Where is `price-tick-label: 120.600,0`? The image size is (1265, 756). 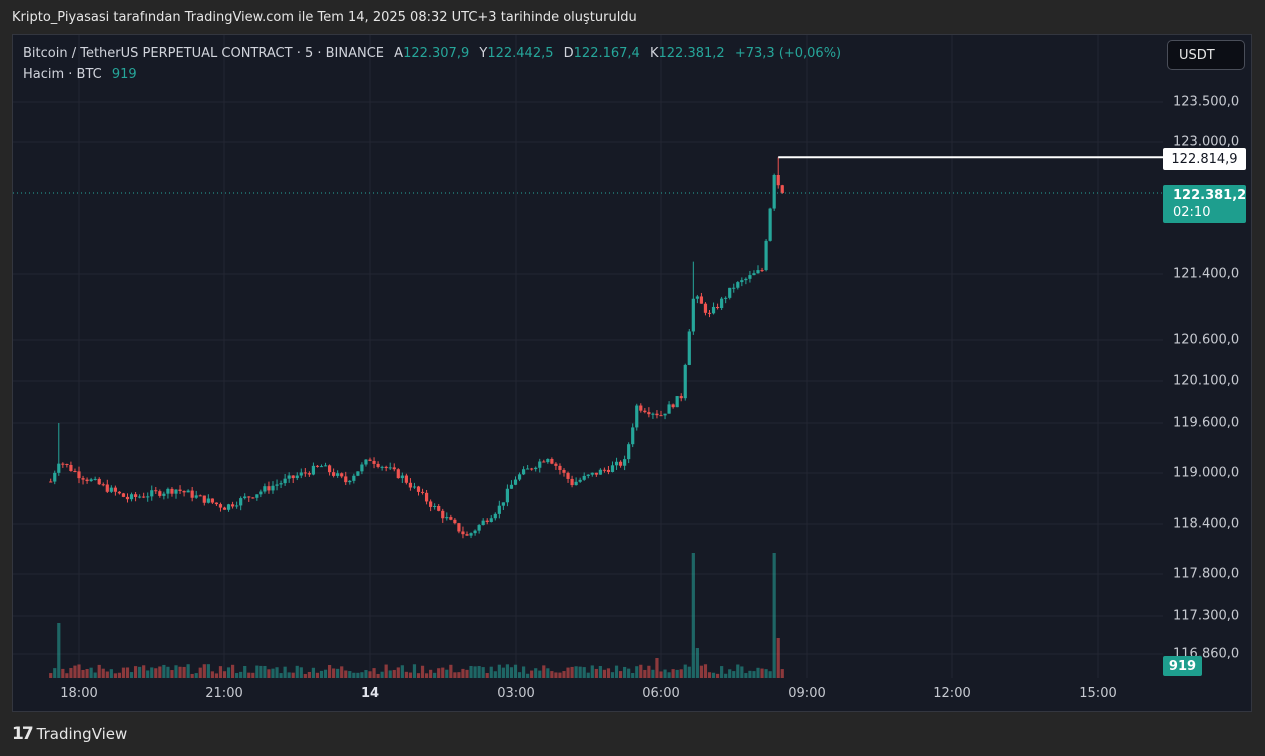 price-tick-label: 120.600,0 is located at coordinates (1206, 340).